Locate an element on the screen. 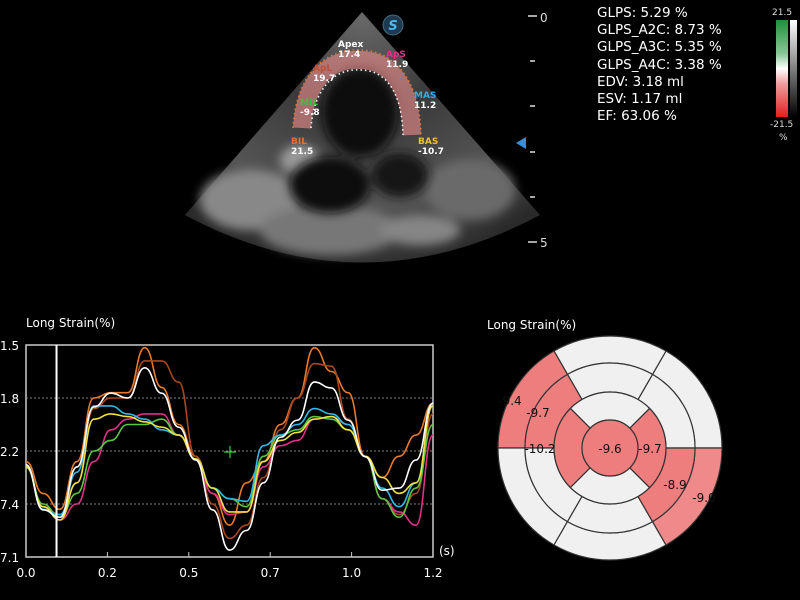 The image size is (800, 600). grayscale-bar is located at coordinates (793, 68).